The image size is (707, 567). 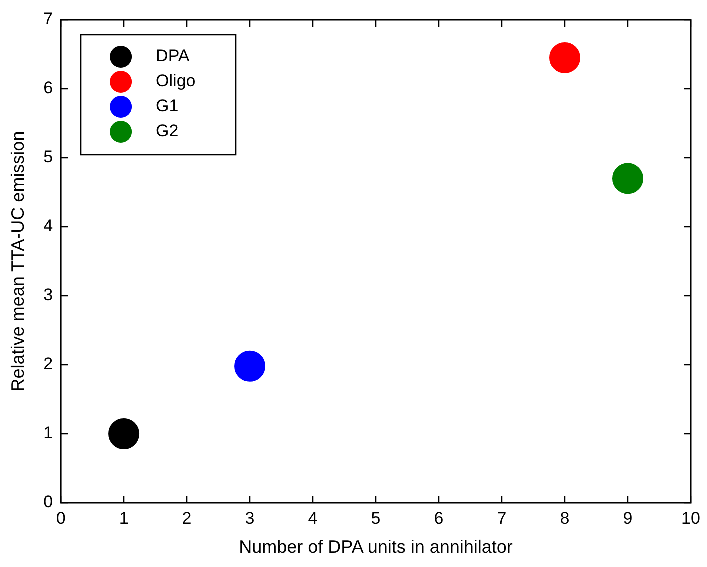 I want to click on x-tick-label: 9, so click(x=628, y=518).